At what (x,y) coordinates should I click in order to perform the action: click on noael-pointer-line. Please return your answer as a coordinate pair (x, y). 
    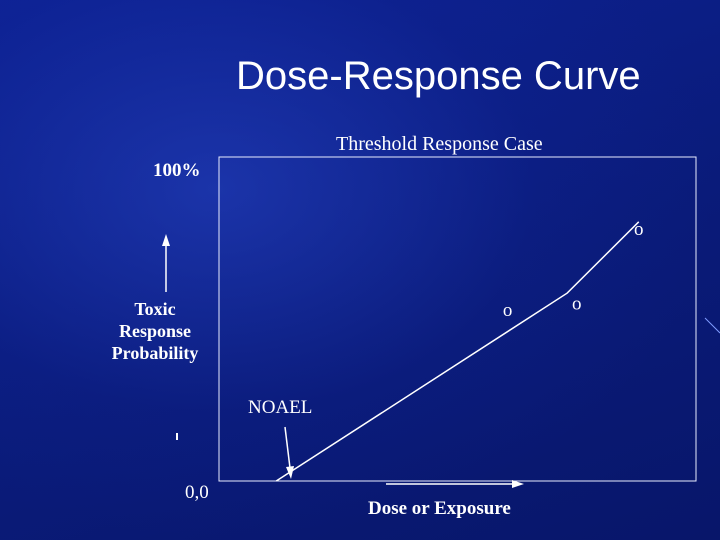
    Looking at the image, I should click on (287, 447).